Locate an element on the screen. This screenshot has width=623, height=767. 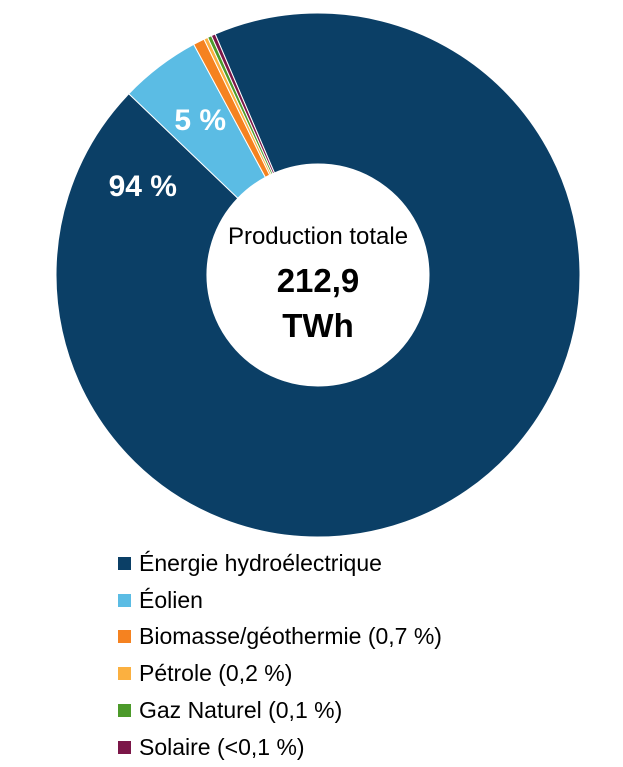
data-label--nergie-hydro-lectrique: 94 % is located at coordinates (143, 186).